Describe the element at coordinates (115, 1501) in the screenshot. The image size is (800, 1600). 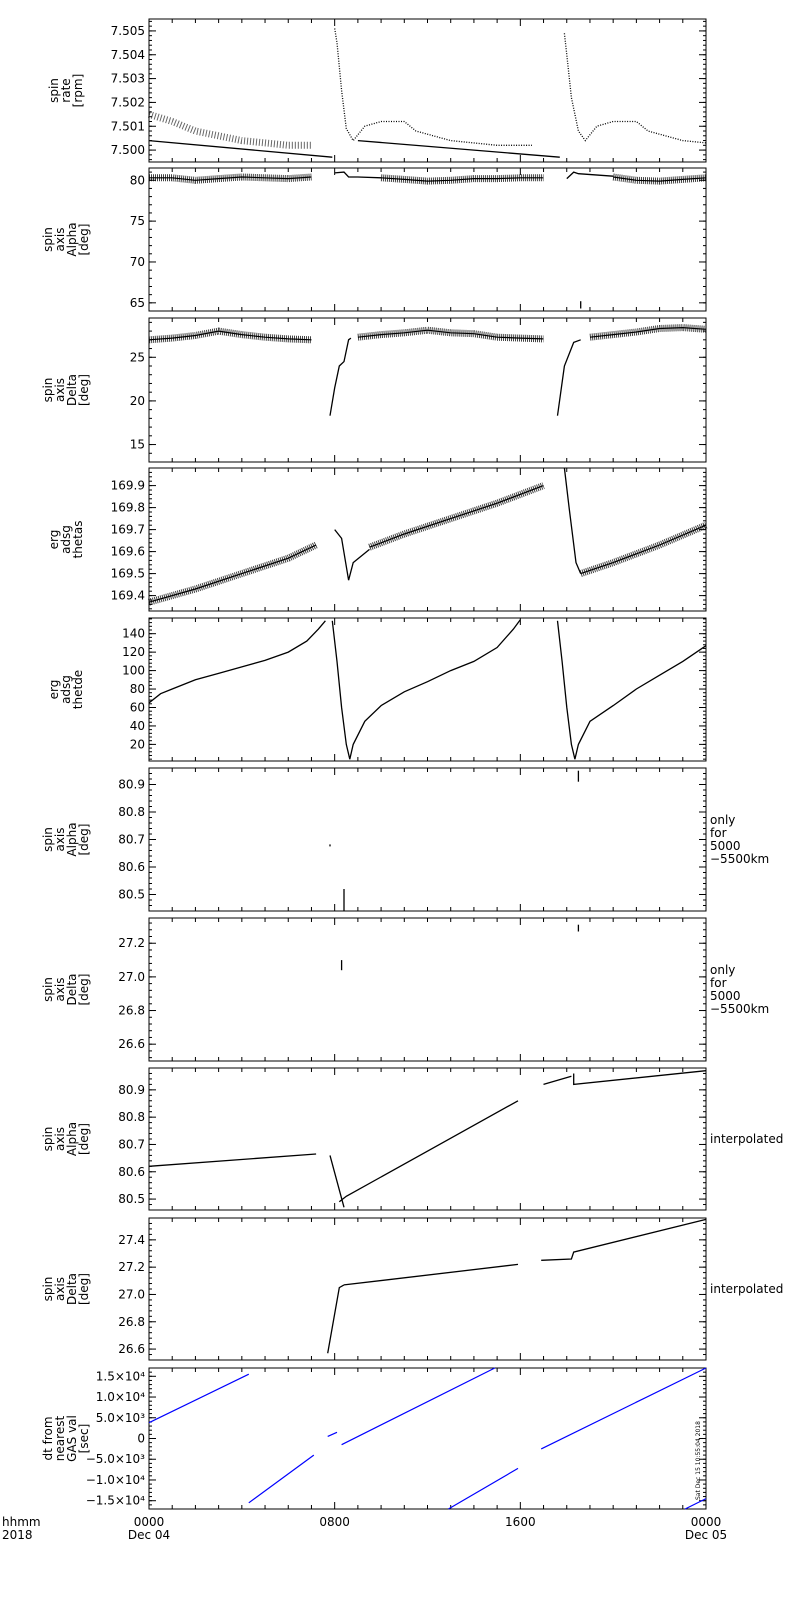
I see `y-tick-label: −1.5×10⁴` at that location.